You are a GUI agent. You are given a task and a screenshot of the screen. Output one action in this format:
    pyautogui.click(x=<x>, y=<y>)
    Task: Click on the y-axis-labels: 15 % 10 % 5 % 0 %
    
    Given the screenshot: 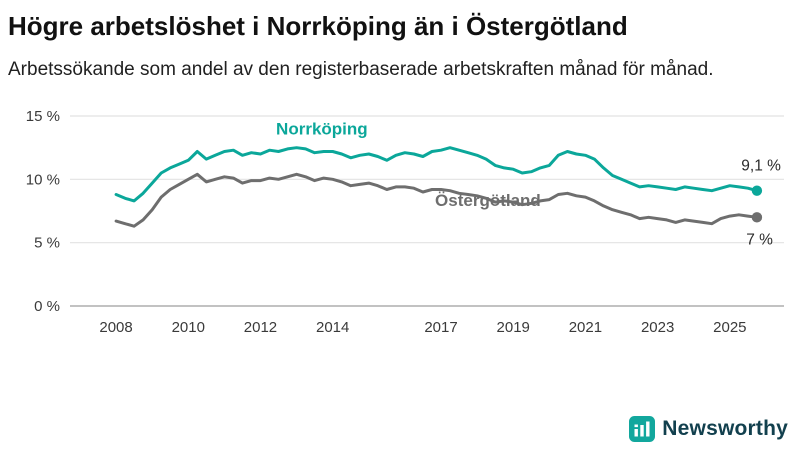 What is the action you would take?
    pyautogui.click(x=43, y=211)
    